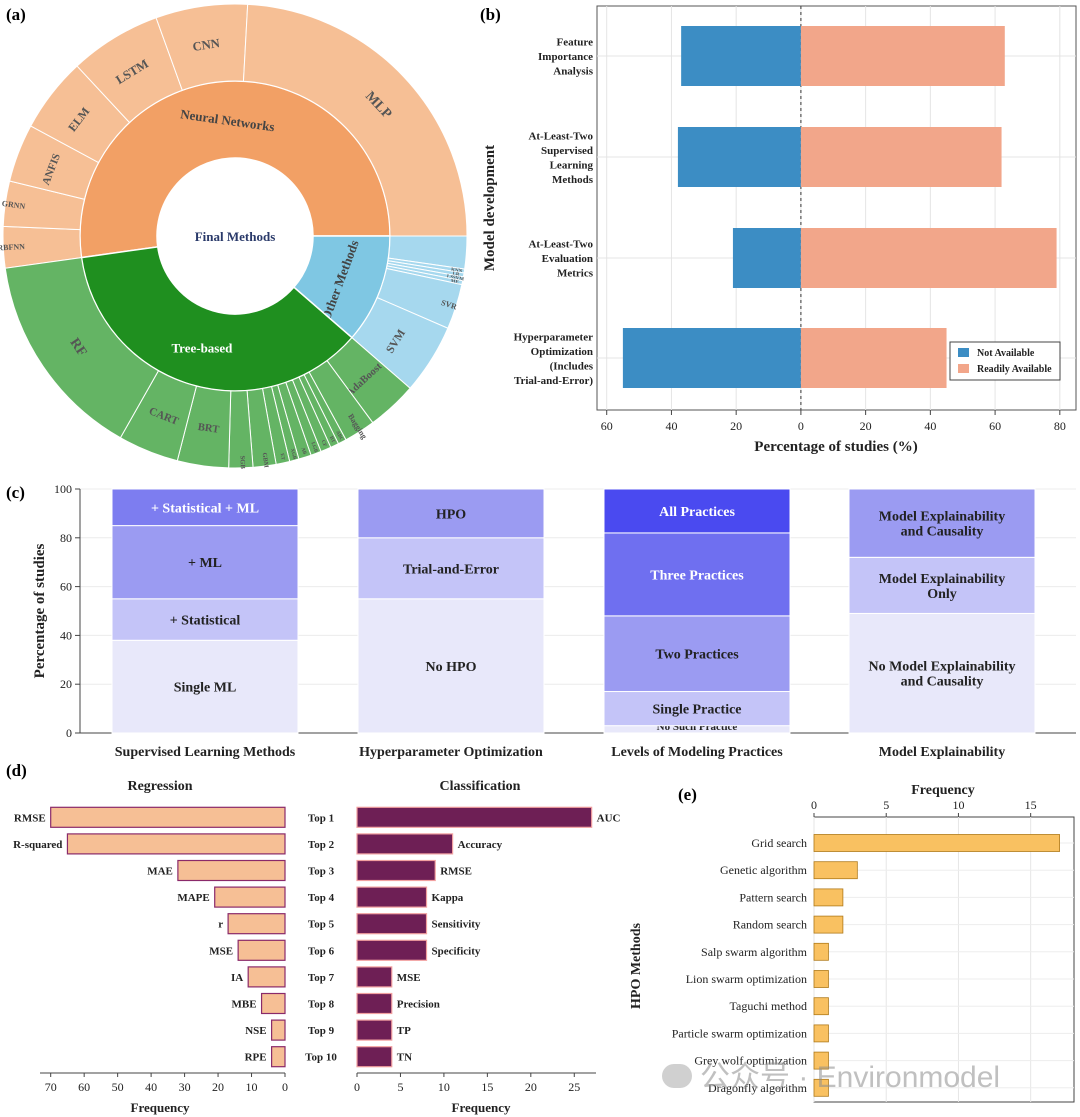  I want to click on stack-label: Single Practice, so click(696, 710).